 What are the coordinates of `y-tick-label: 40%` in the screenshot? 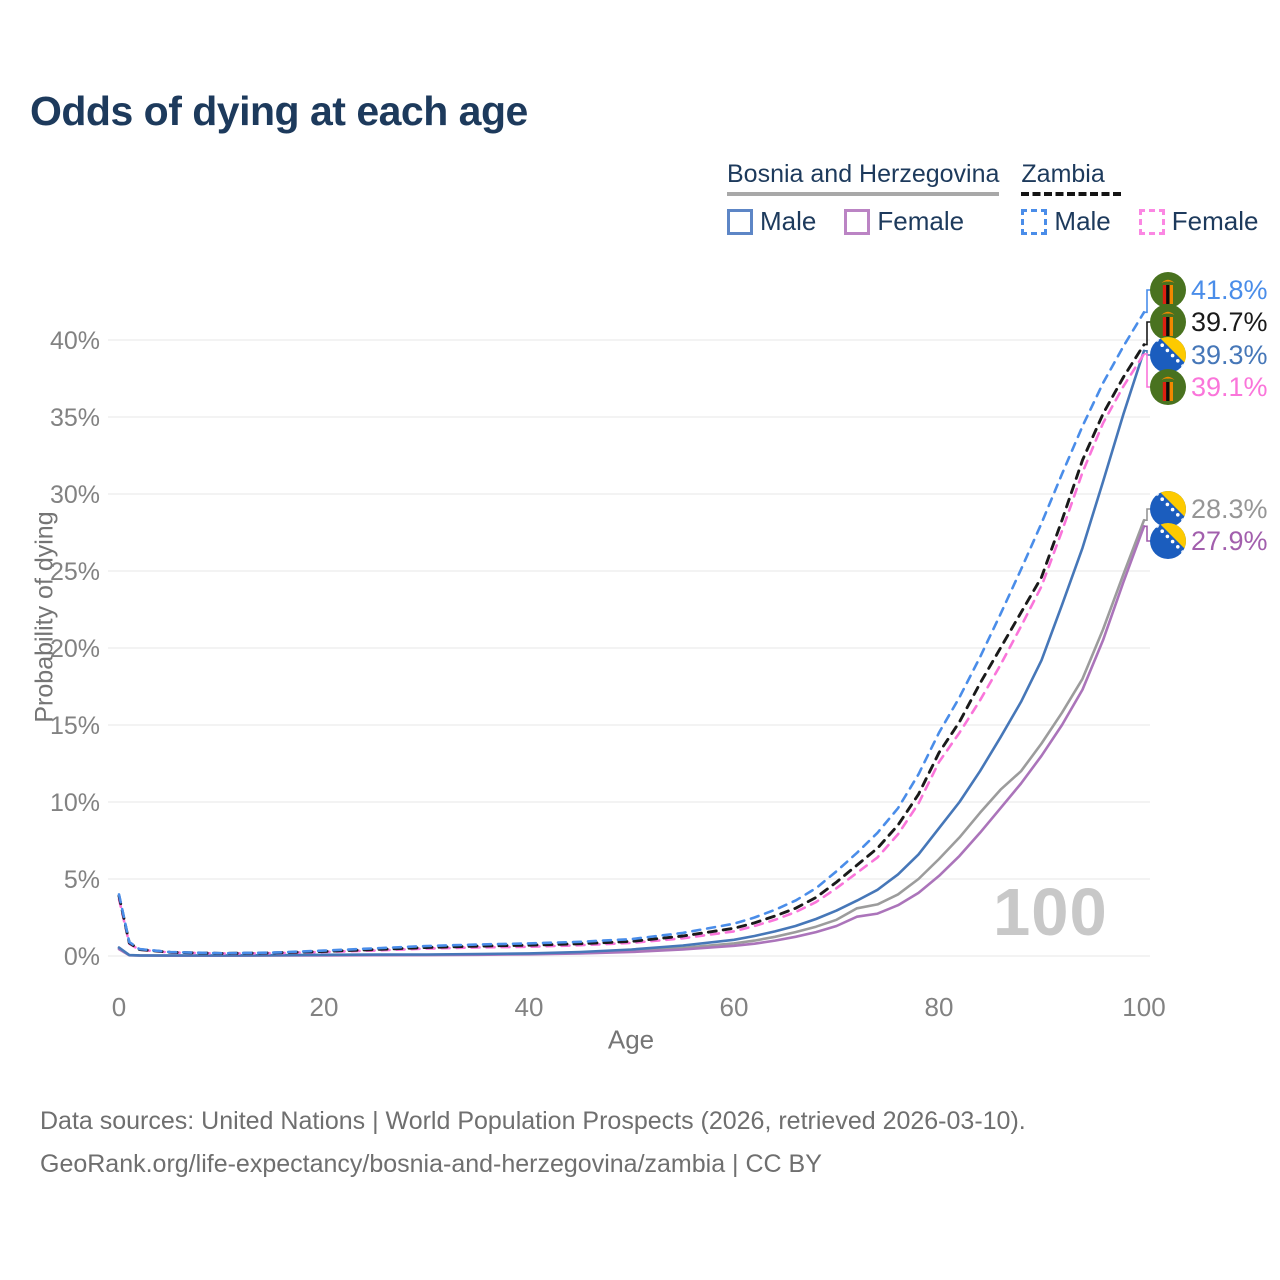 It's located at (75, 341).